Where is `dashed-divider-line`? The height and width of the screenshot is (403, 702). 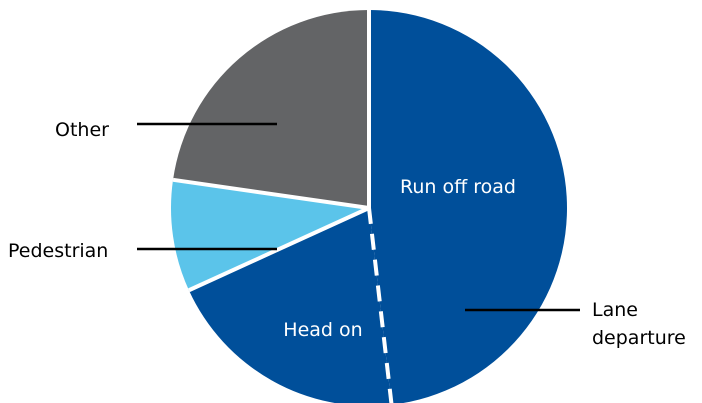 dashed-divider-line is located at coordinates (380, 305).